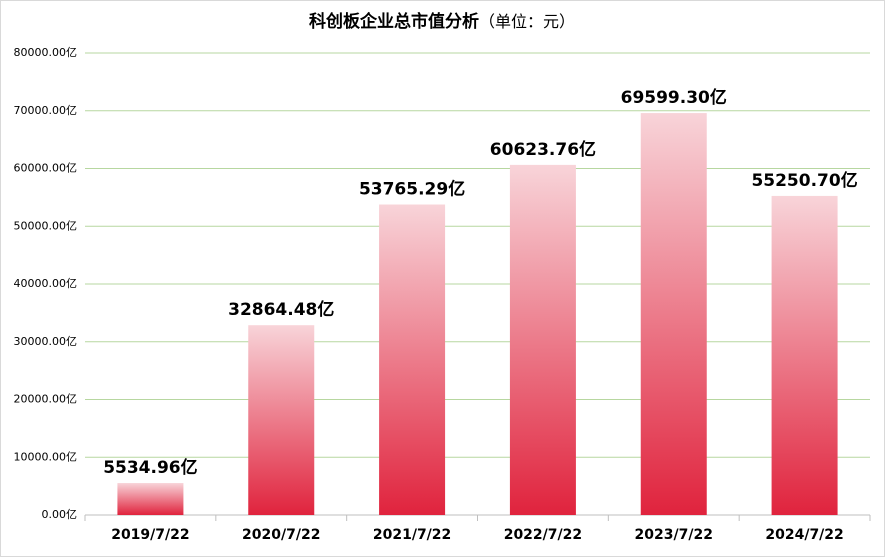 The image size is (885, 557). What do you see at coordinates (527, 21) in the screenshot?
I see `chart-subtitle: （单位：元）` at bounding box center [527, 21].